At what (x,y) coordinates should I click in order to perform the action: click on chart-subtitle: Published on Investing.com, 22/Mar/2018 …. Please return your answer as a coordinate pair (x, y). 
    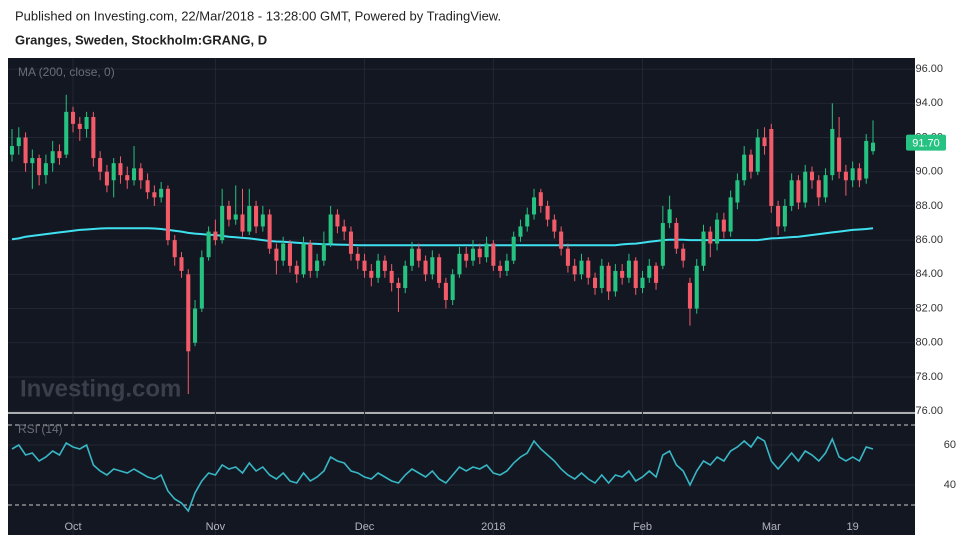
    Looking at the image, I should click on (258, 15).